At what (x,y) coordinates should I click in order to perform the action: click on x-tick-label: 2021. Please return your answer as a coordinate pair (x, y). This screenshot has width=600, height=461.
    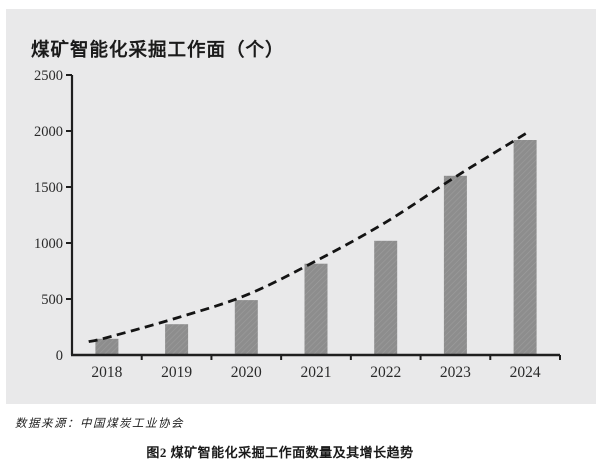
    Looking at the image, I should click on (316, 372).